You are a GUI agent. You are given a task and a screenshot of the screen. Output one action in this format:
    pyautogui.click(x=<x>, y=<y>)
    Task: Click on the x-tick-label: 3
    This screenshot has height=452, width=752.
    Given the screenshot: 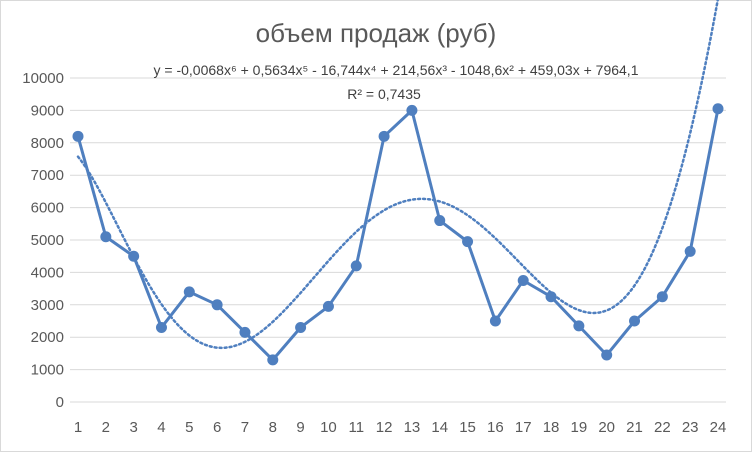 What is the action you would take?
    pyautogui.click(x=133, y=427)
    